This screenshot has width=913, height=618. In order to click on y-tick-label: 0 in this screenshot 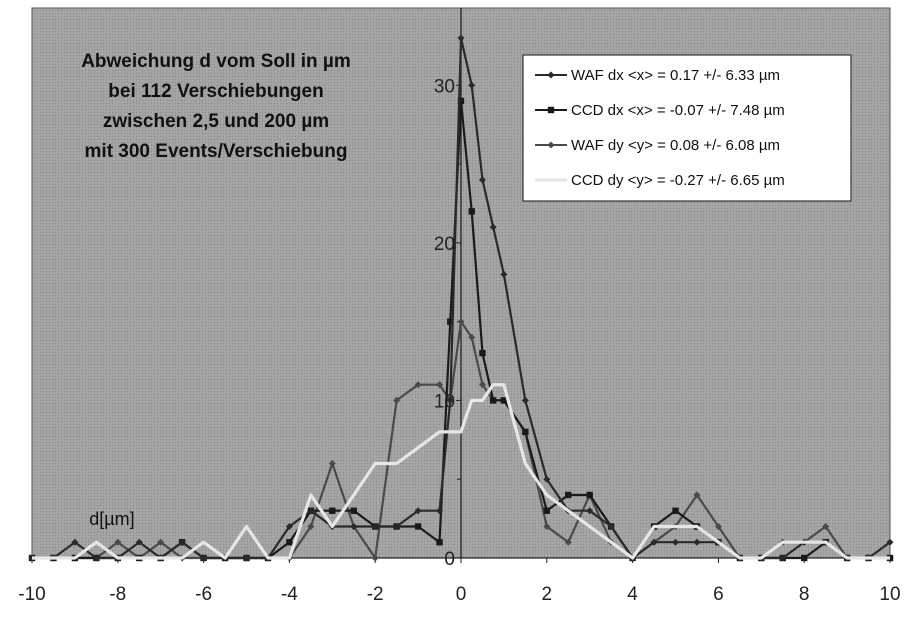, I will do `click(449, 559)`.